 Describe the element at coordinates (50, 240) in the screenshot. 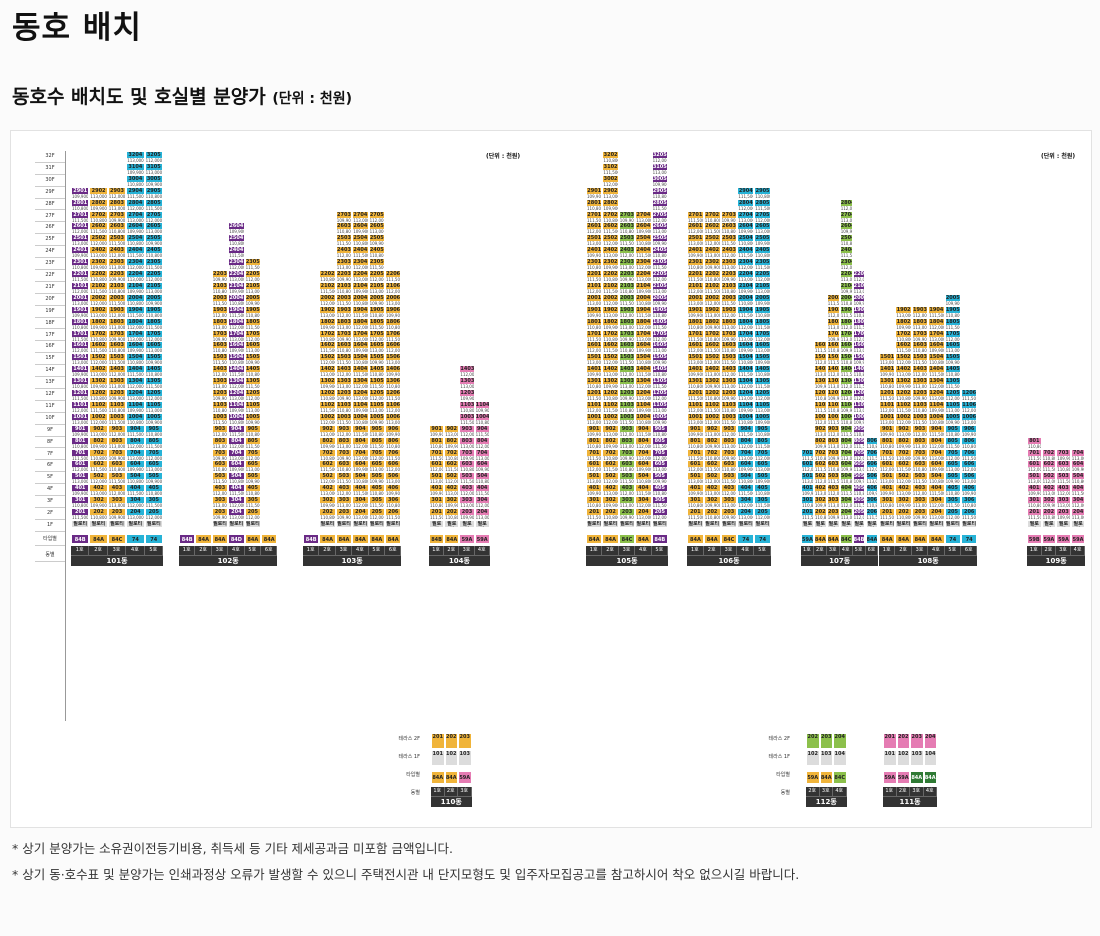

I see `floor-label: 25F` at that location.